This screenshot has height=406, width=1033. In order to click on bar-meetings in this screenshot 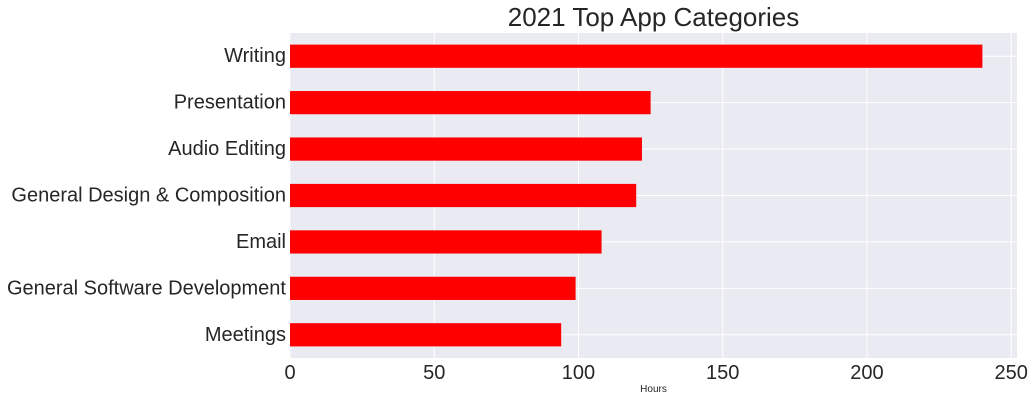, I will do `click(426, 335)`.